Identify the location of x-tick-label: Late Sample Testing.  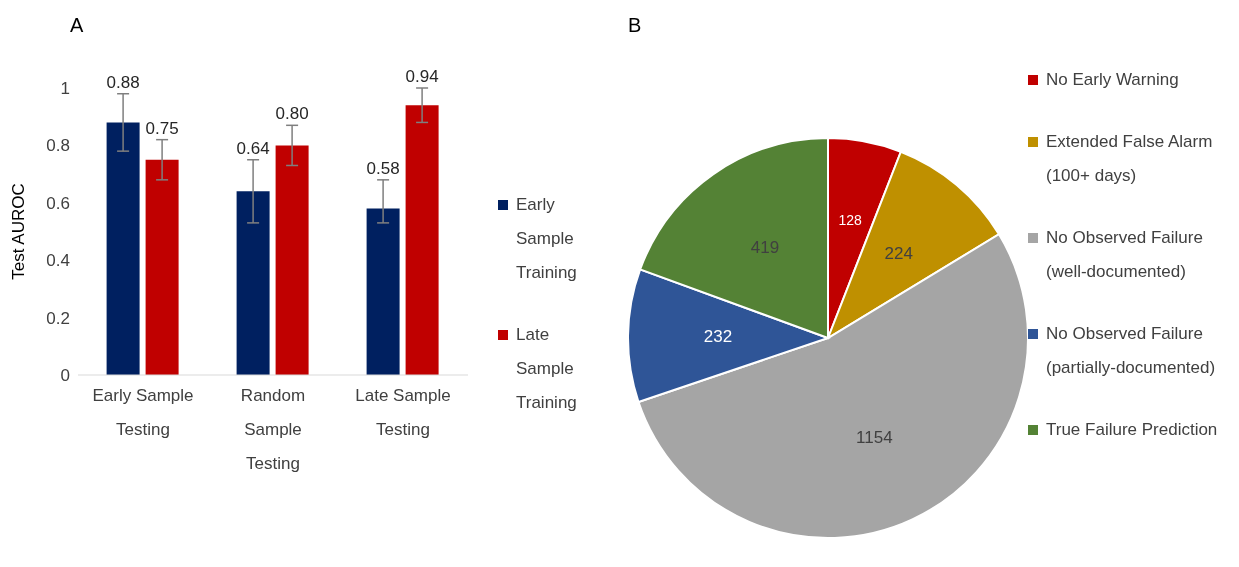
(403, 412).